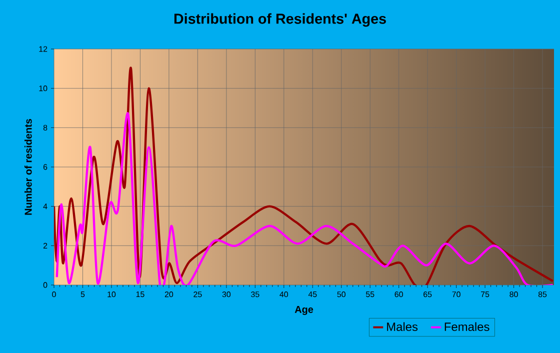 The width and height of the screenshot is (560, 353). What do you see at coordinates (402, 326) in the screenshot?
I see `legend-label: Males` at bounding box center [402, 326].